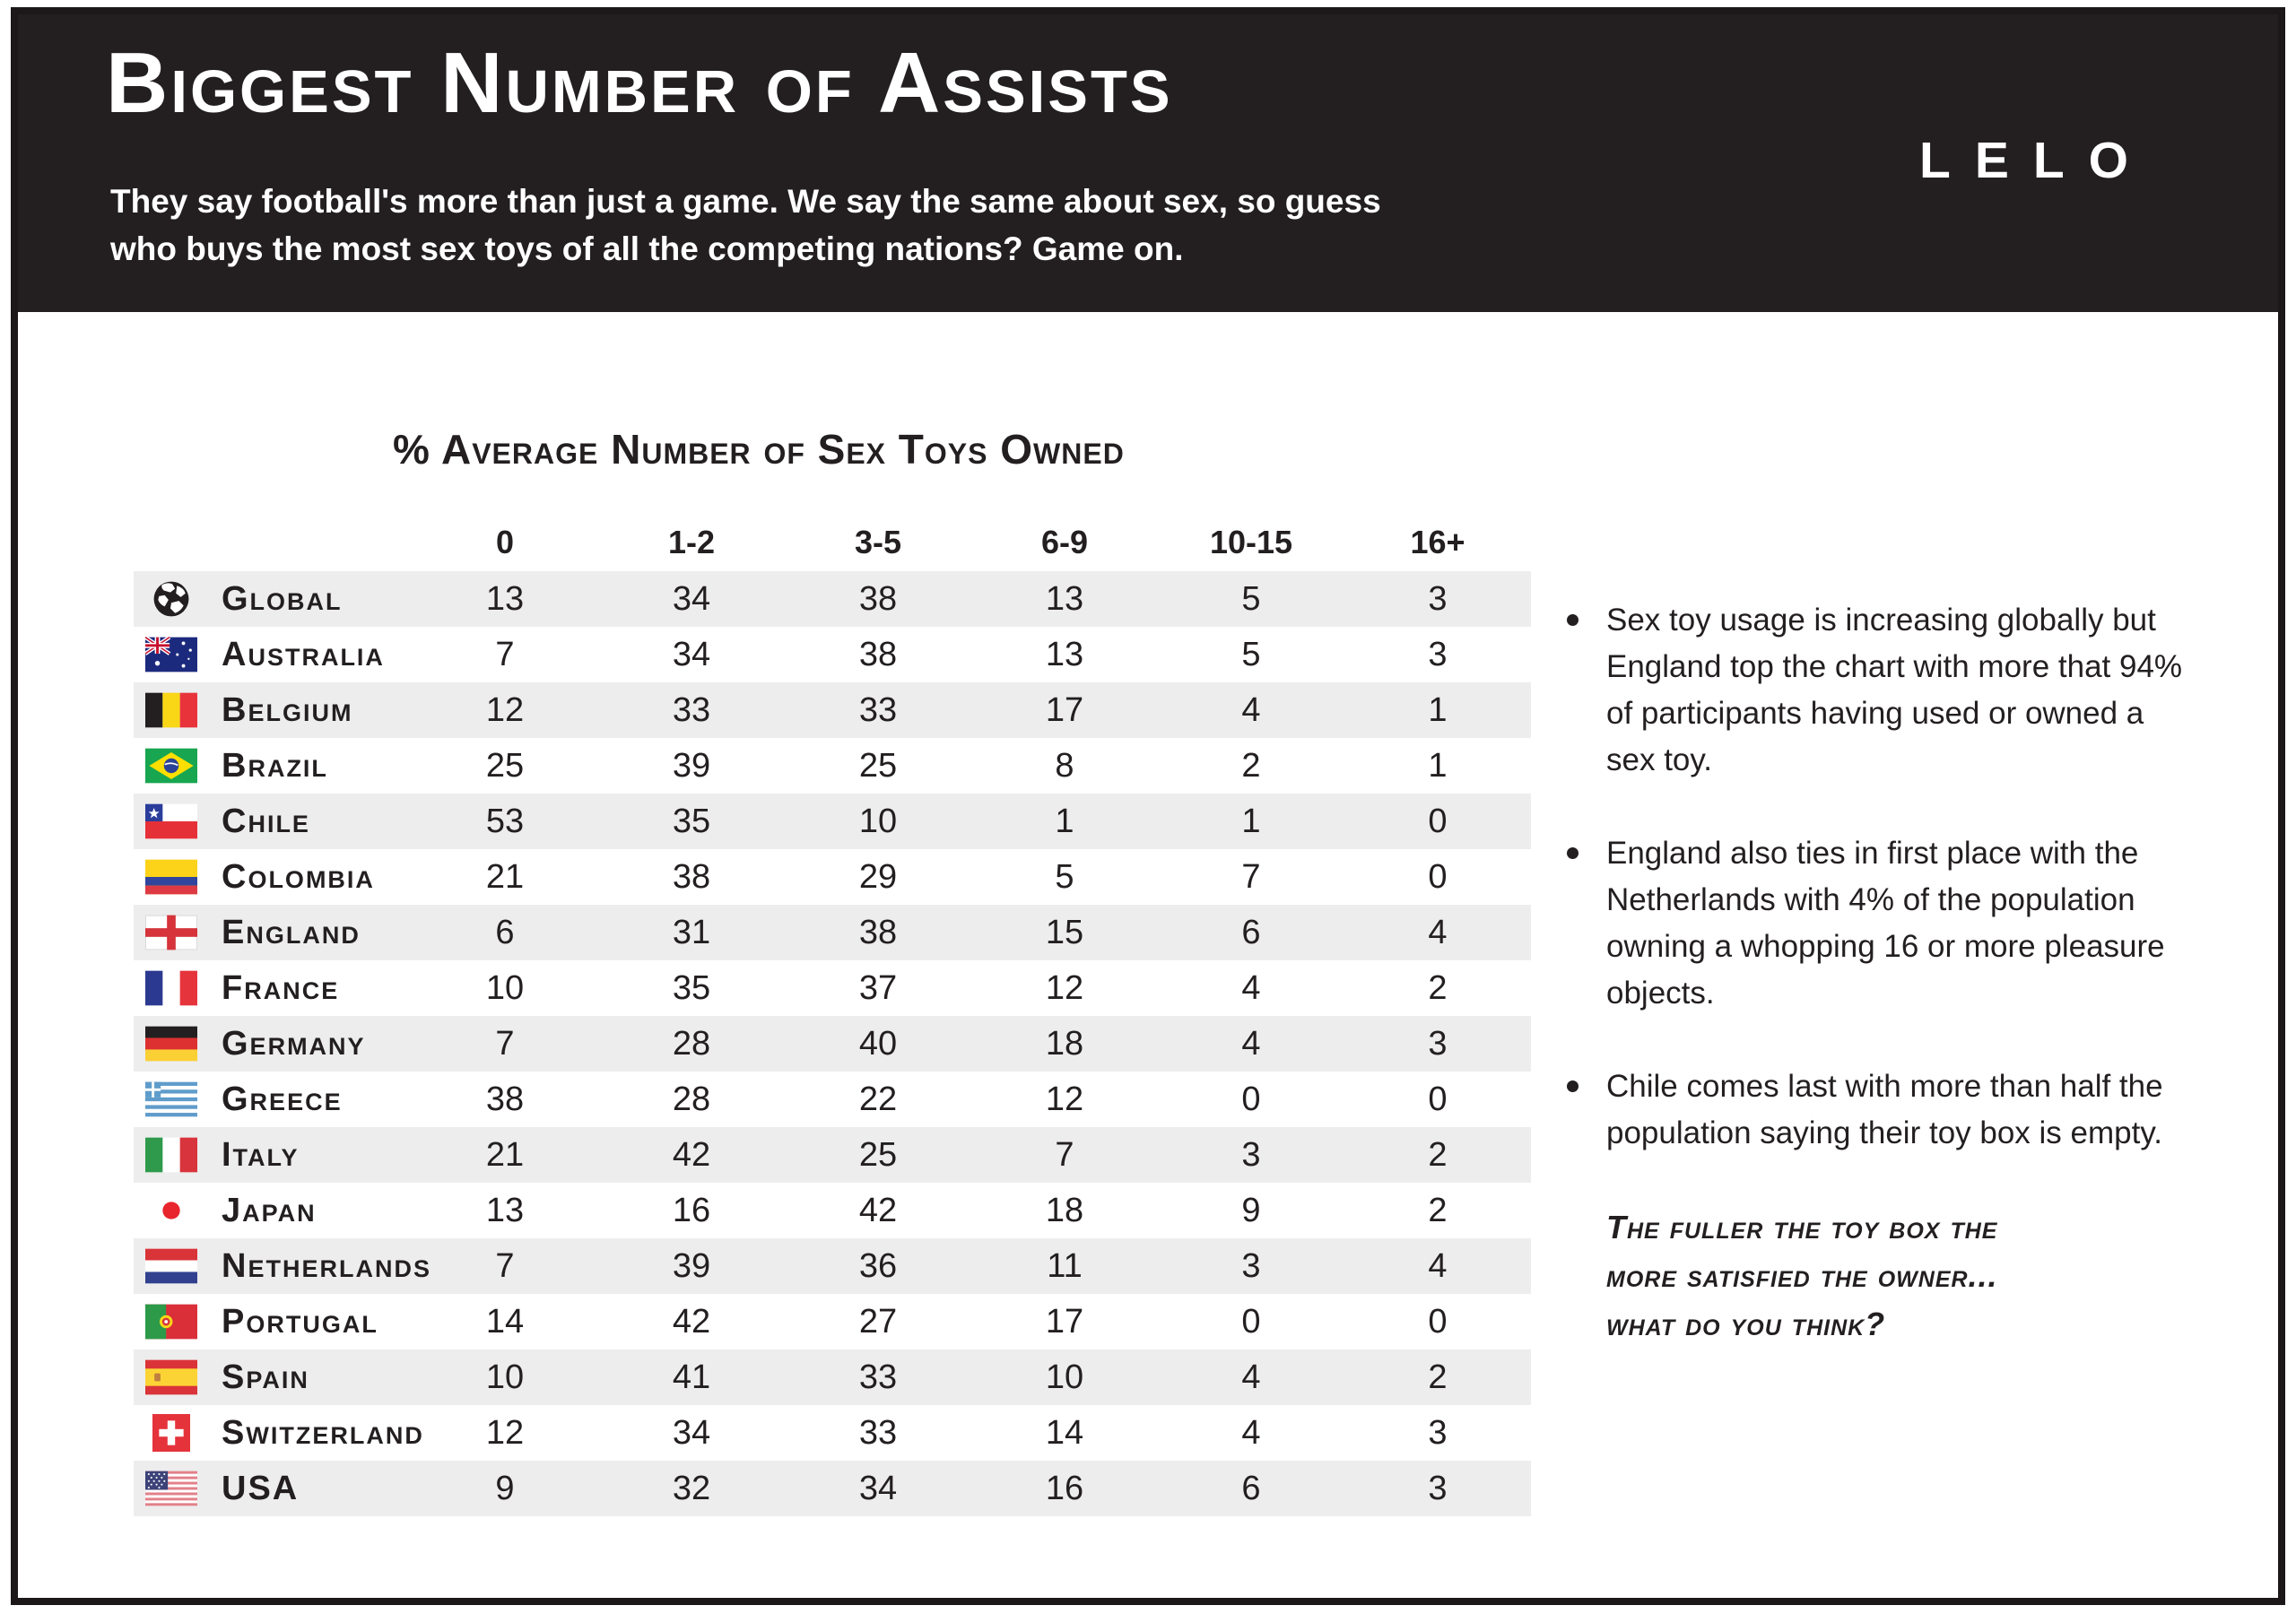 Image resolution: width=2296 pixels, height=1614 pixels. I want to click on cell-value: 8, so click(1064, 765).